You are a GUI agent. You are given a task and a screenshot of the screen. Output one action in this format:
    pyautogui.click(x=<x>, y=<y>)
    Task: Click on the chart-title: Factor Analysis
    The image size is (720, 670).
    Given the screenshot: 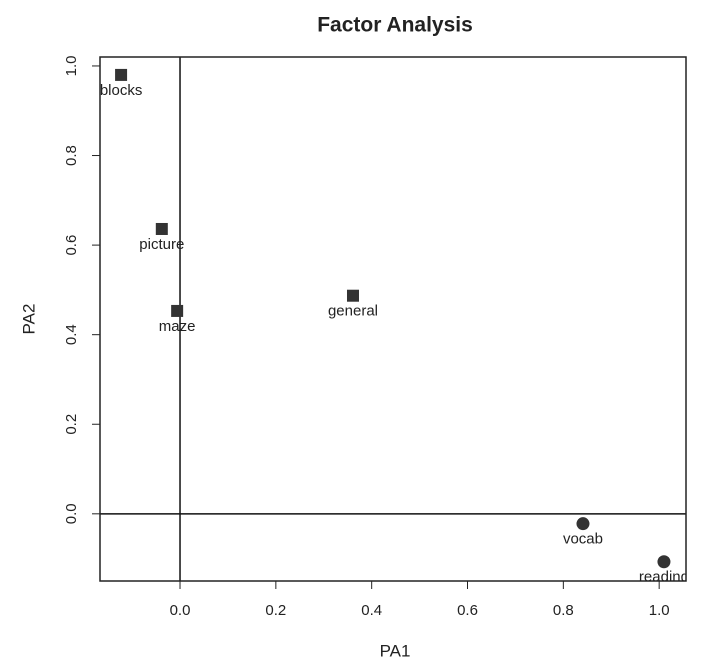 What is the action you would take?
    pyautogui.click(x=395, y=25)
    